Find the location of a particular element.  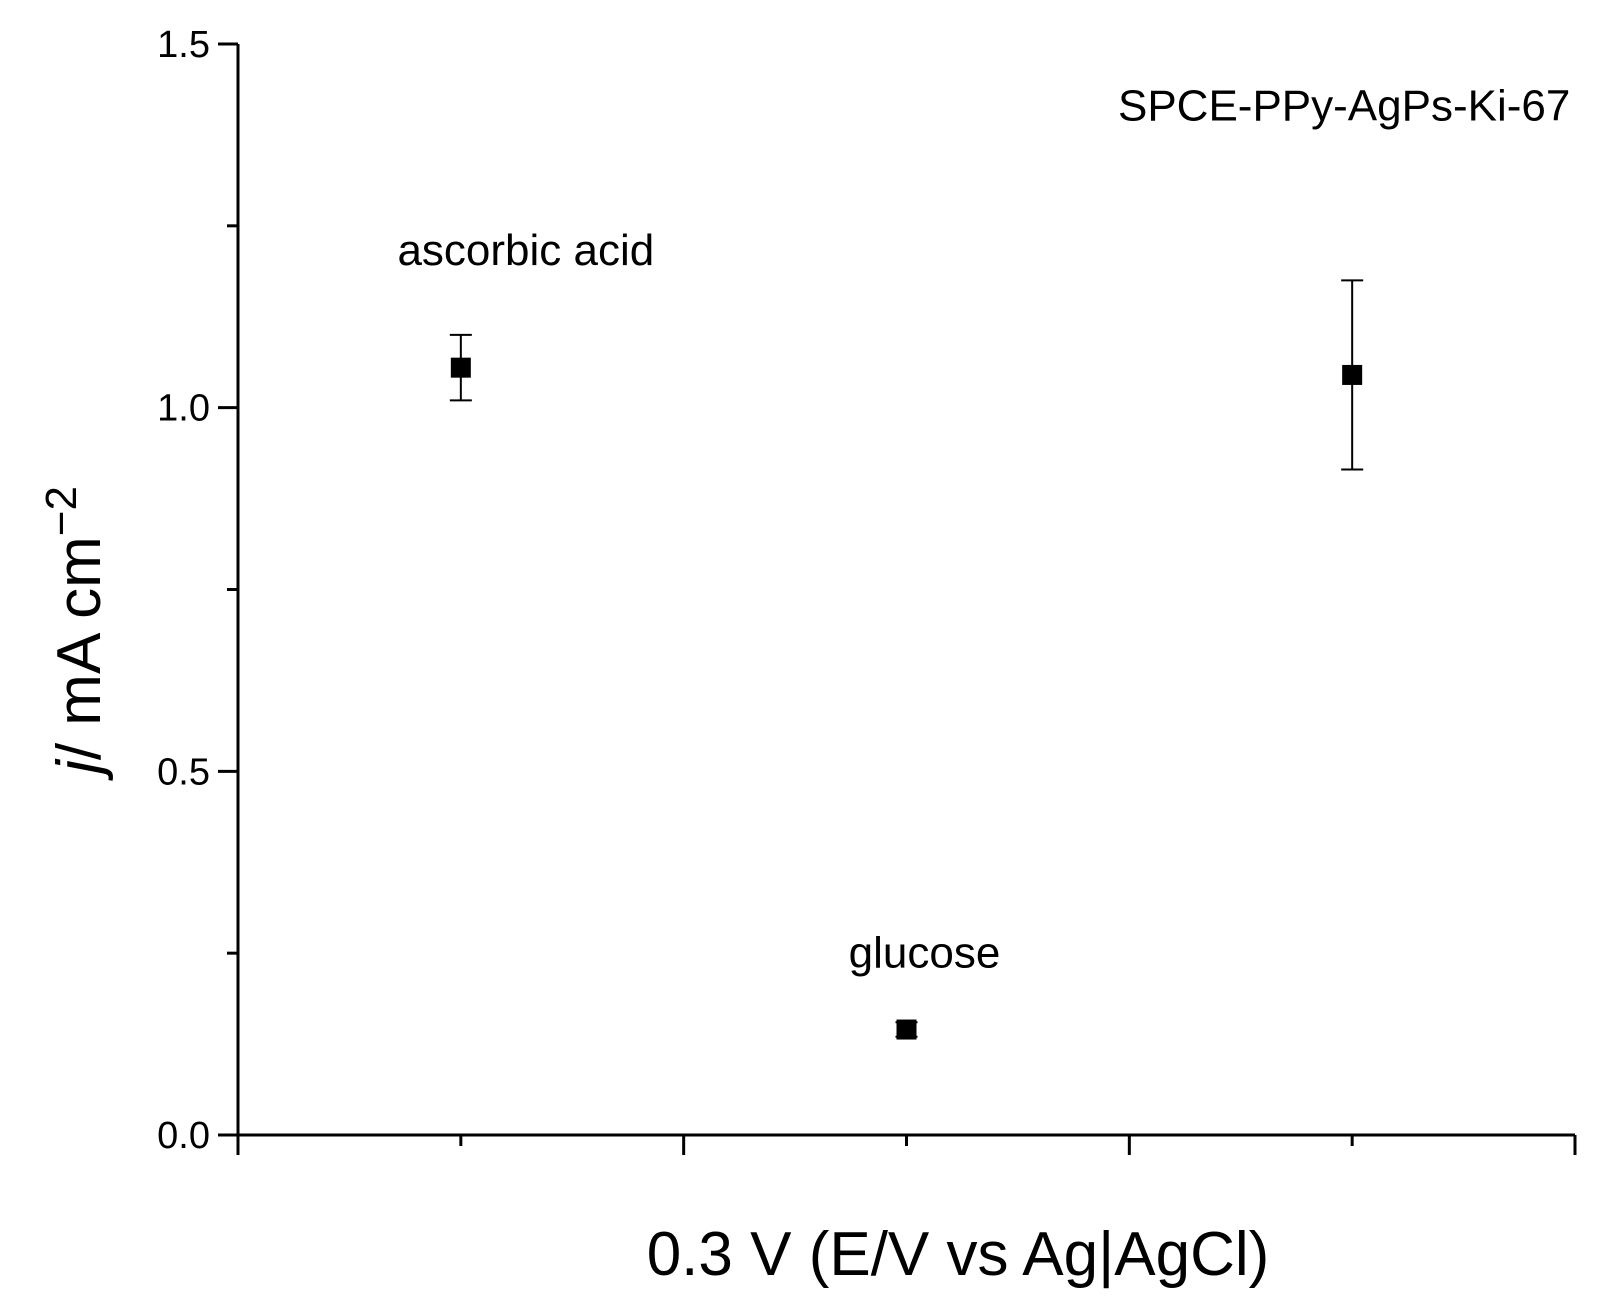

y-axis-label: j/ mA cm−2 is located at coordinates (75, 633).